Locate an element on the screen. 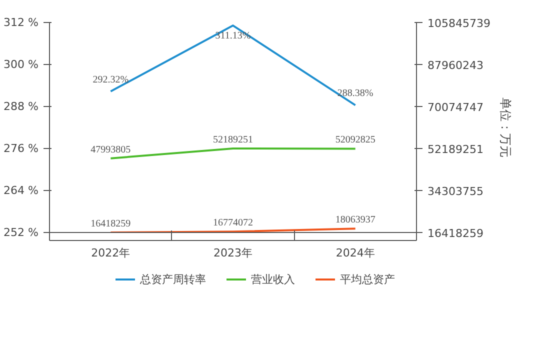 The width and height of the screenshot is (560, 346). data-label: 52189251 is located at coordinates (233, 140).